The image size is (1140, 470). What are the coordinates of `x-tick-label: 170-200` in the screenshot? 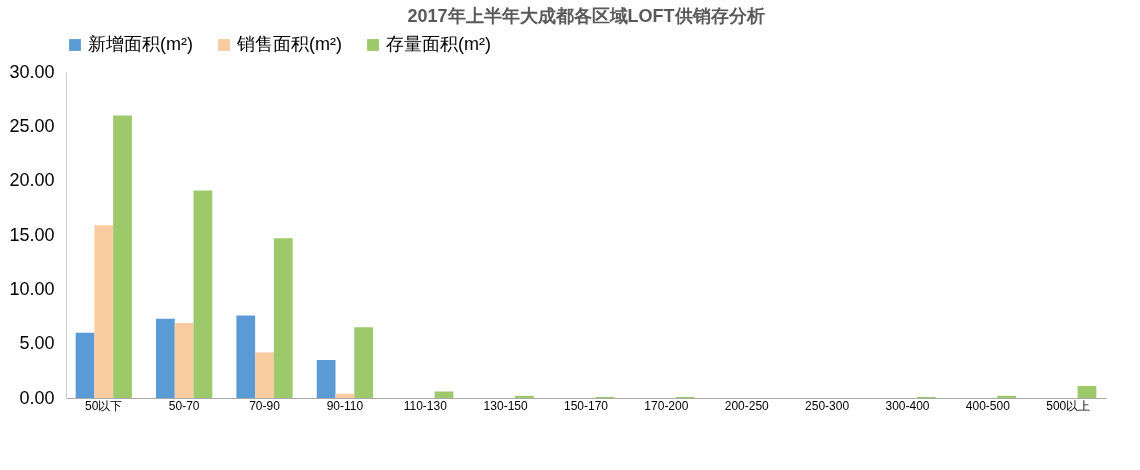 It's located at (666, 405).